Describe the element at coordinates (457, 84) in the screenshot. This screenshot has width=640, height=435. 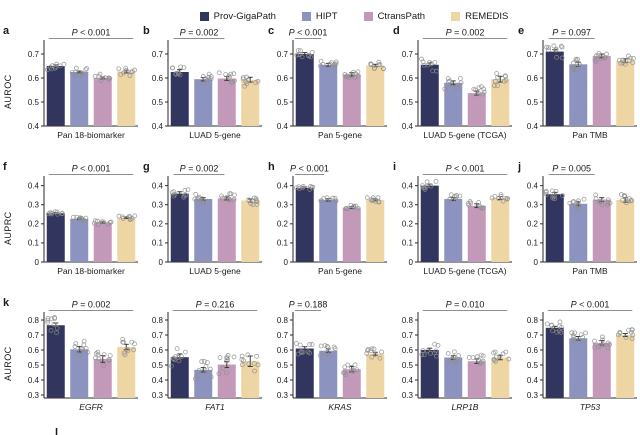
I see `bar-chart-svg: 0.4 0.5 0.6 0.7 P = 0.002 LUAD 5-gene (TCGA)` at that location.